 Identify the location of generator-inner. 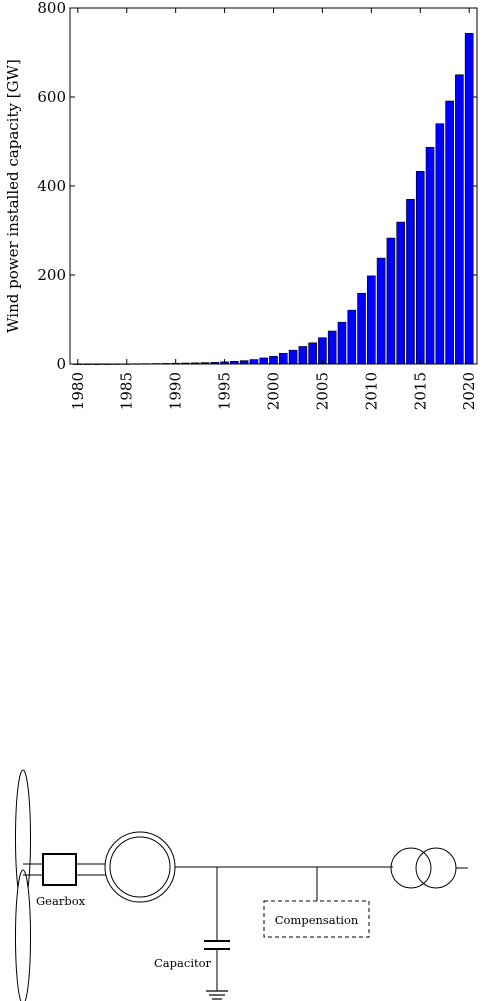
(140, 867).